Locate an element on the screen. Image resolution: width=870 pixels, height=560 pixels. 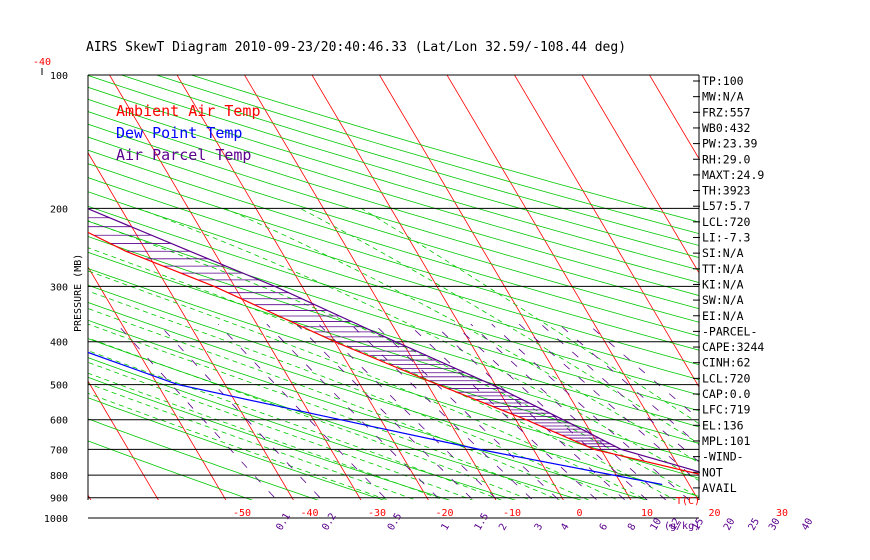
stat-item: TP:100 is located at coordinates (723, 81).